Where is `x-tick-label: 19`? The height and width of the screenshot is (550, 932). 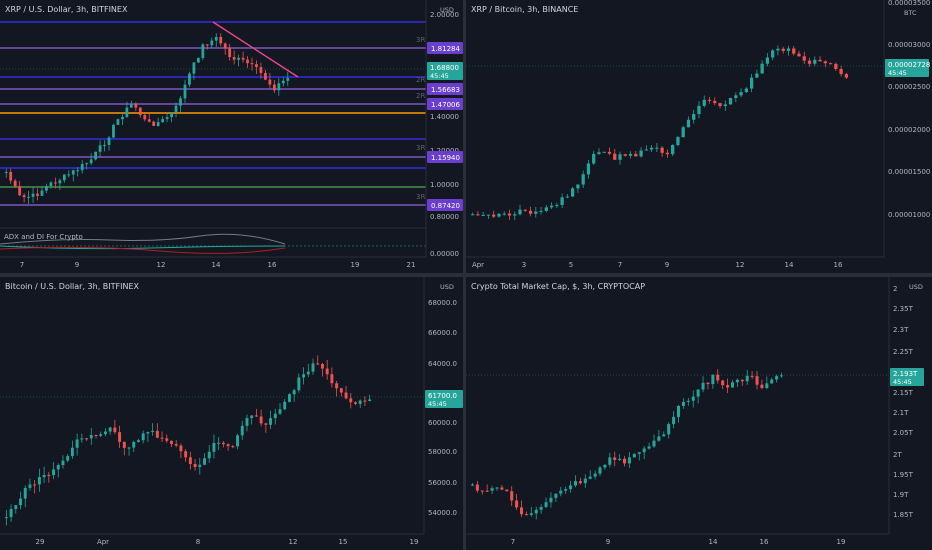 x-tick-label: 19 is located at coordinates (414, 542).